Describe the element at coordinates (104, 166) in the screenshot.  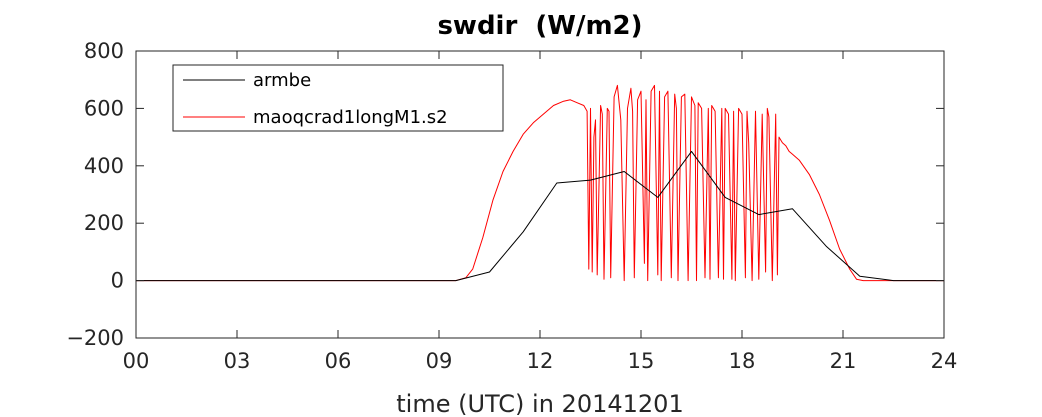
I see `y-tick-label: 400` at that location.